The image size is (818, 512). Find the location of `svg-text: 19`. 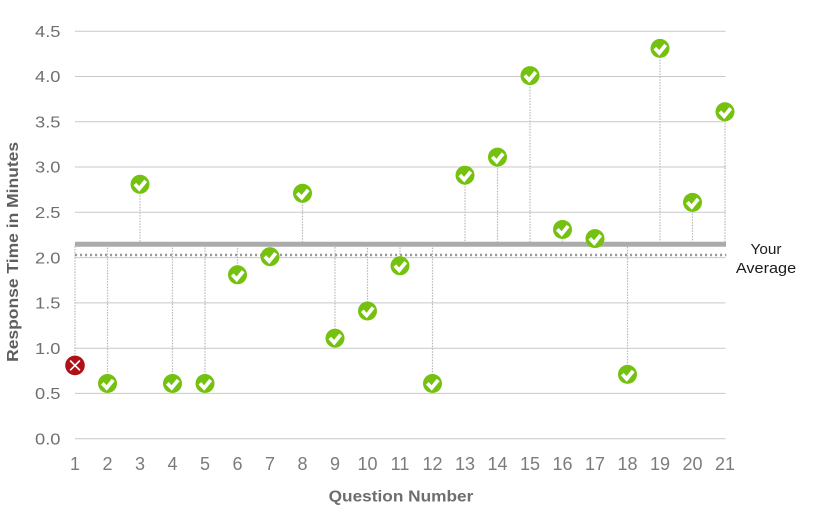

svg-text: 19 is located at coordinates (660, 464).